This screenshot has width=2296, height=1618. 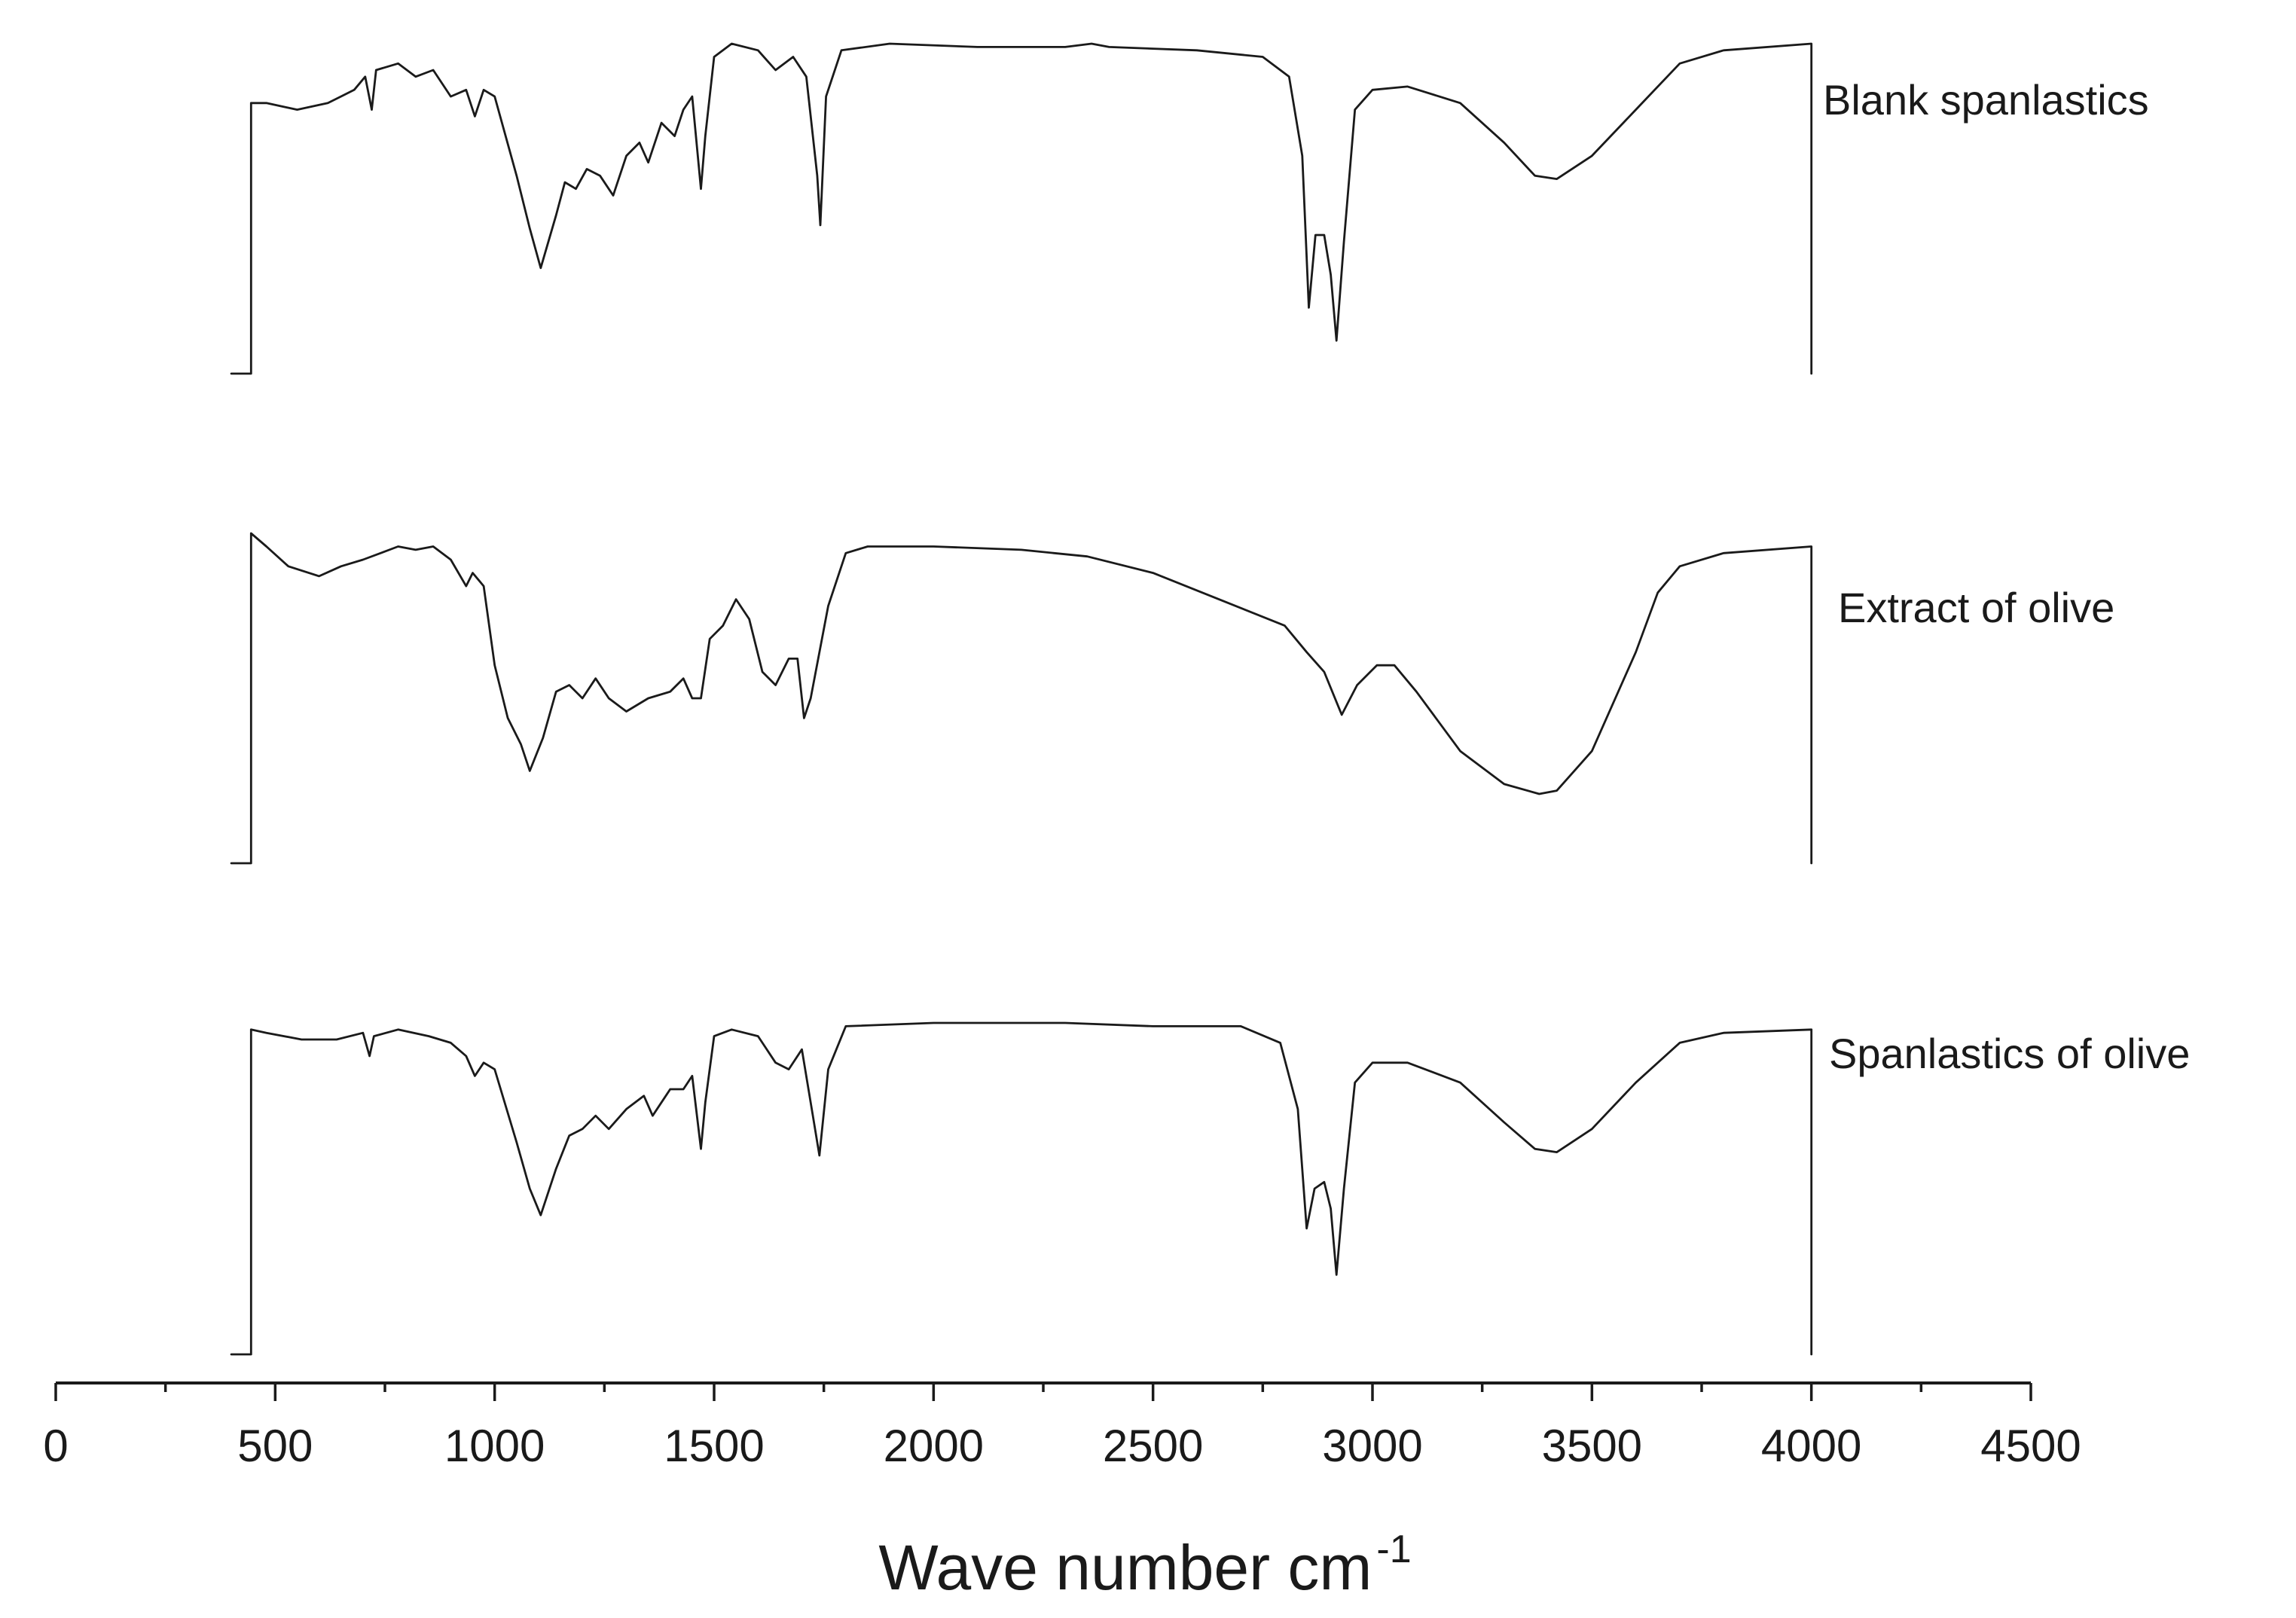 What do you see at coordinates (1144, 1565) in the screenshot?
I see `x-axis-title: Wave number cm -1` at bounding box center [1144, 1565].